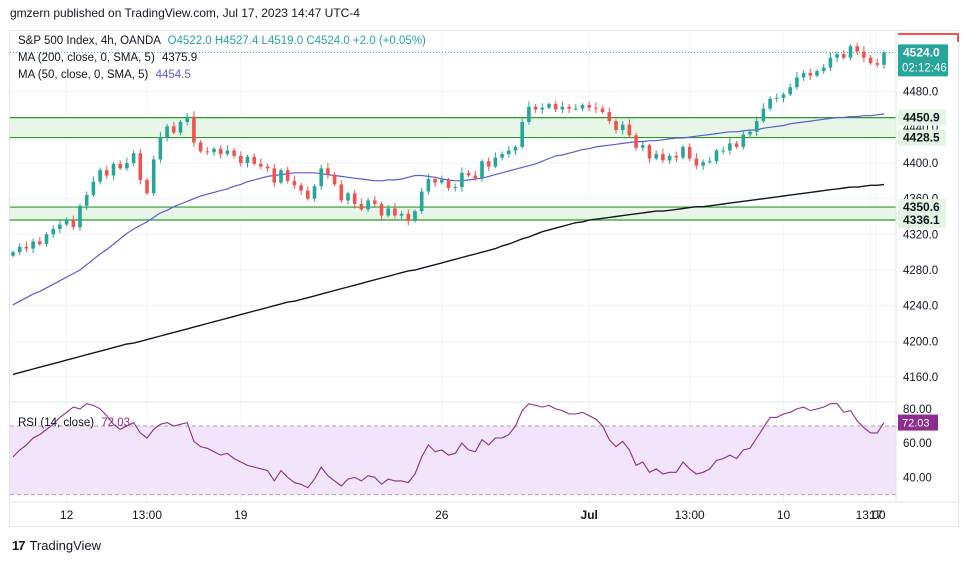 This screenshot has height=563, width=970. What do you see at coordinates (924, 68) in the screenshot?
I see `countdown-tag: 02:12:46` at bounding box center [924, 68].